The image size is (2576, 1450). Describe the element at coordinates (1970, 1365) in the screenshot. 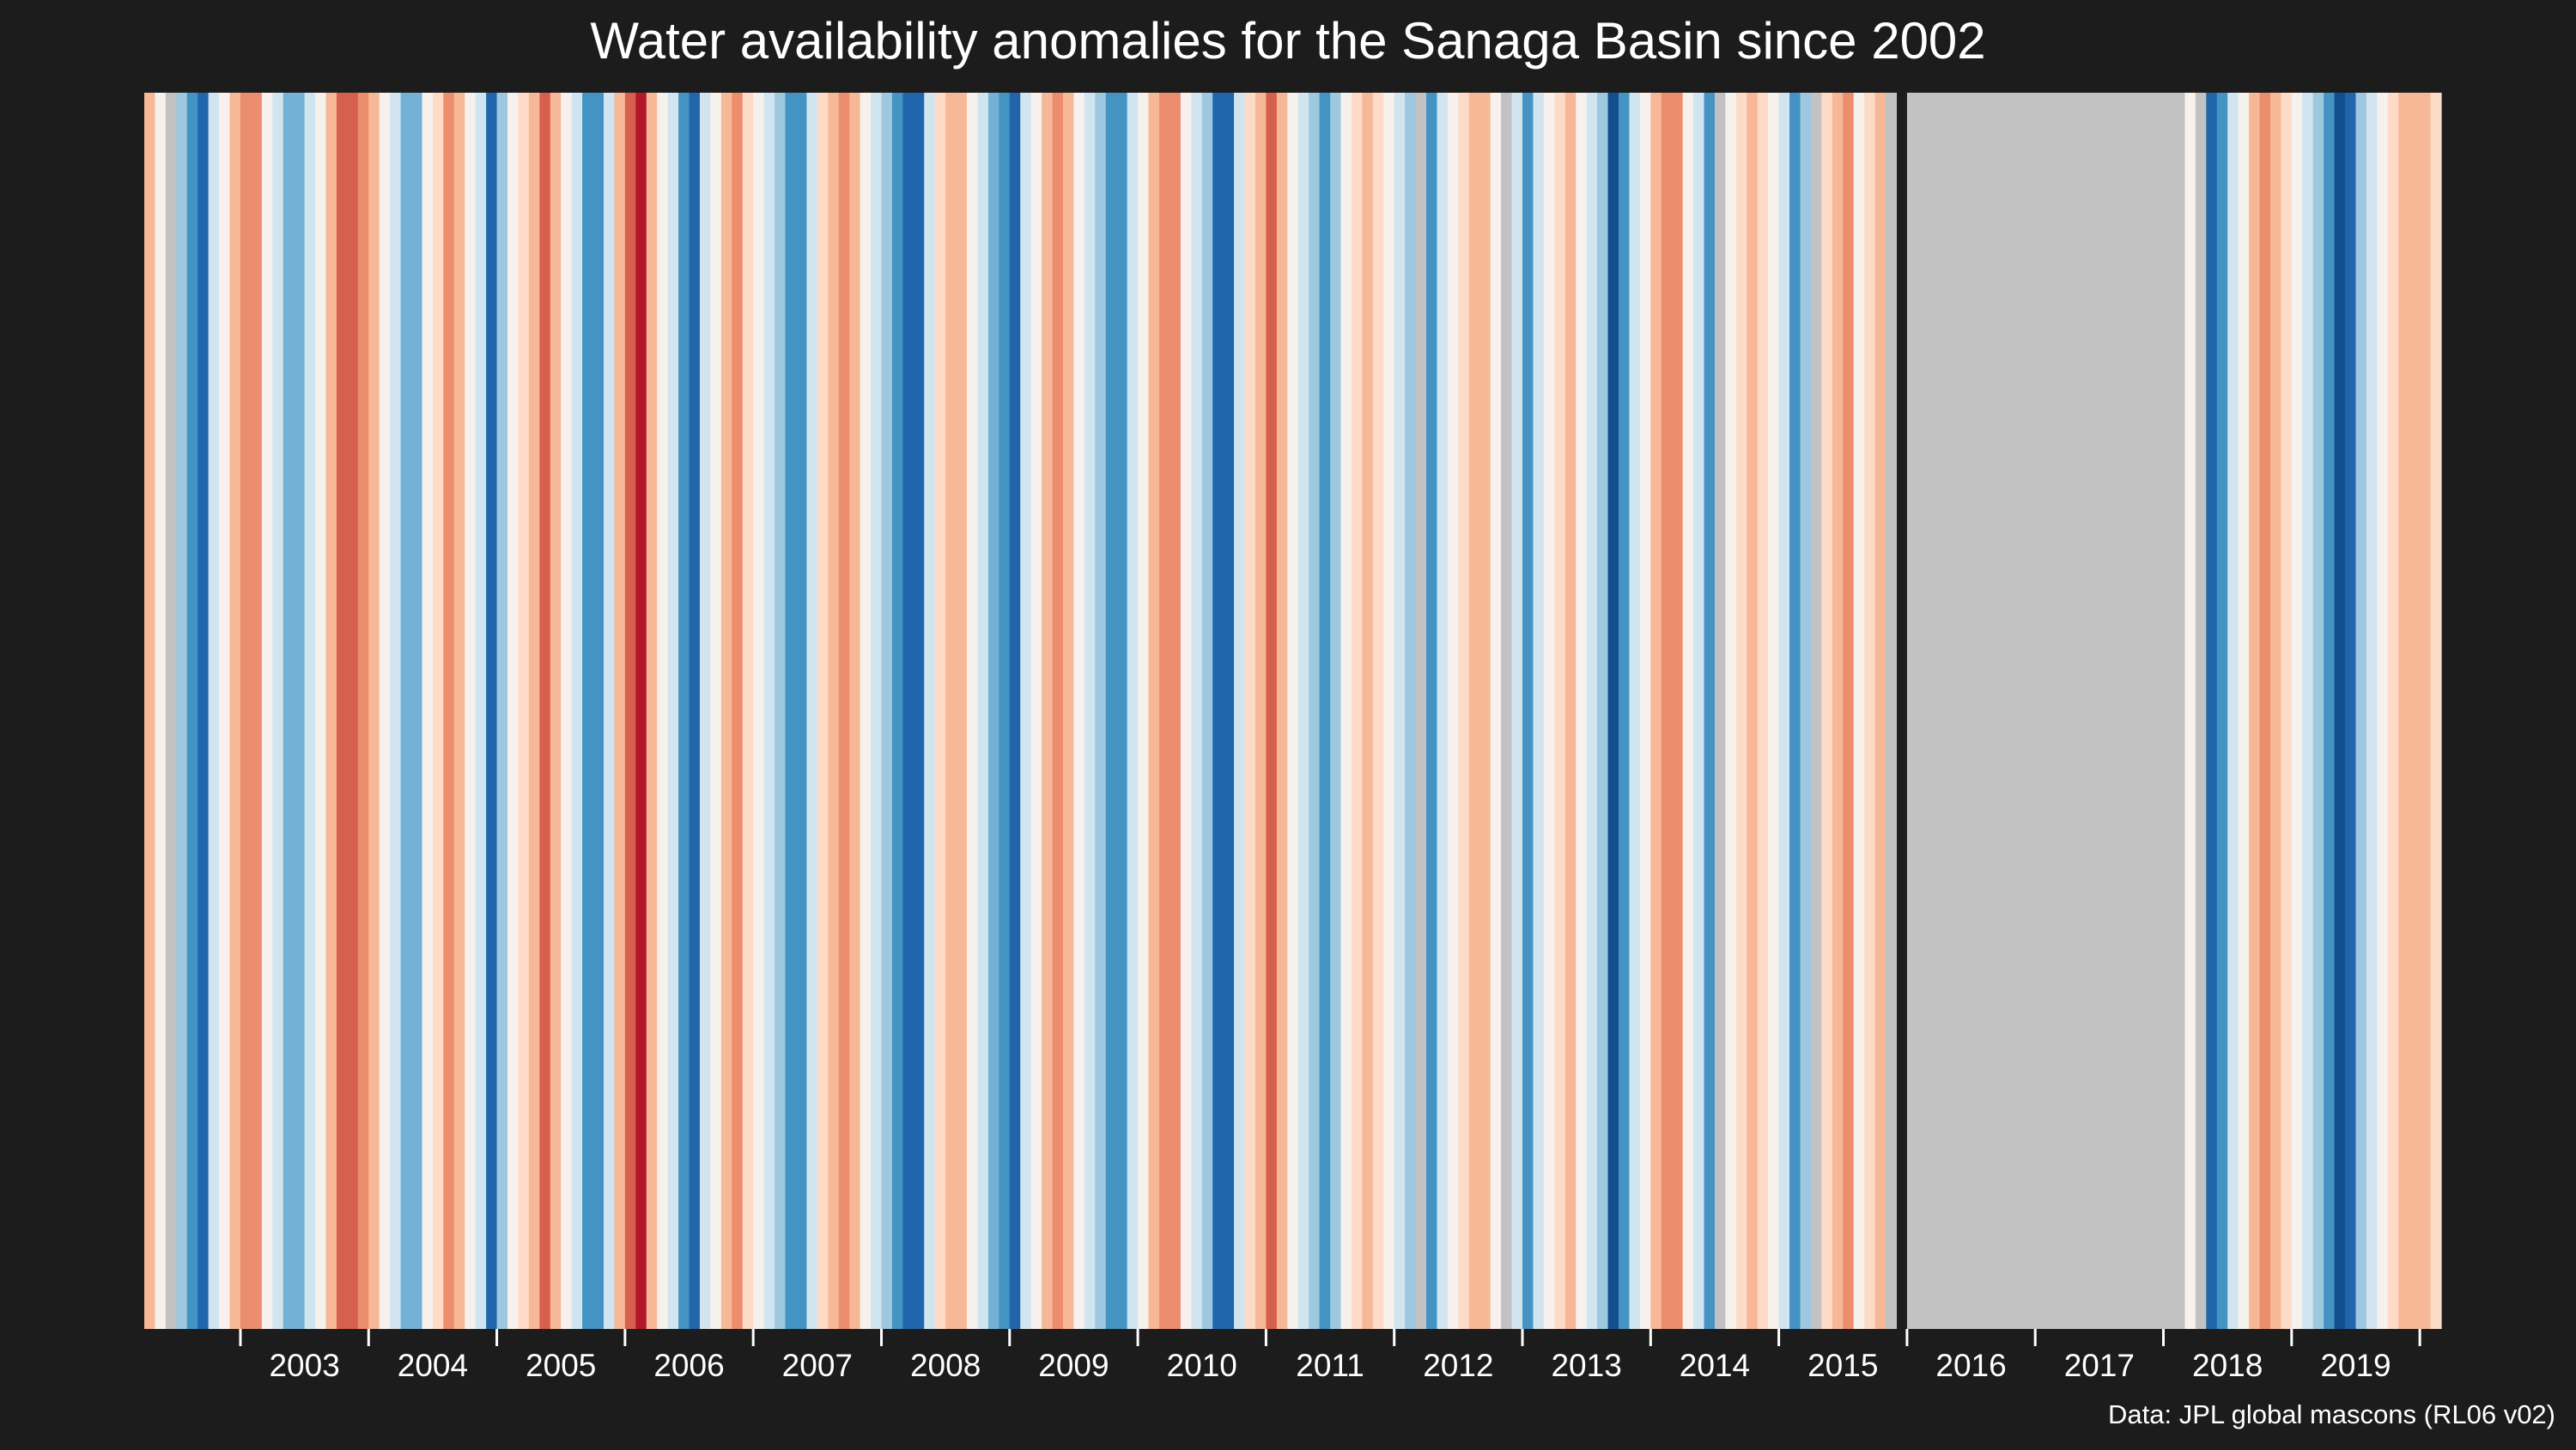

I see `x-tick-label-2016: 2016` at that location.